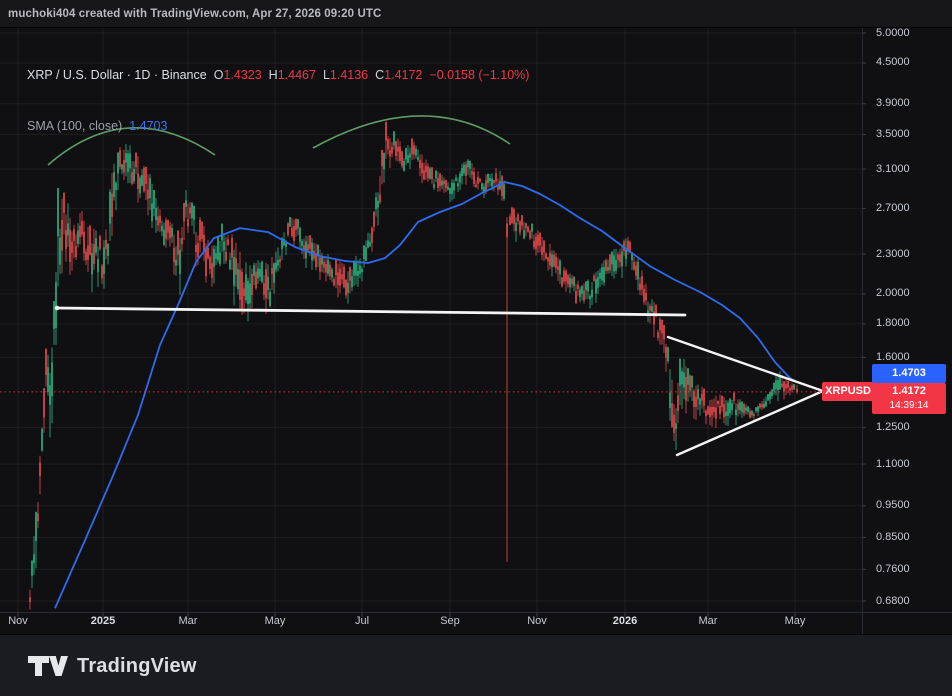  I want to click on last-price-value: 1.4172, so click(909, 390).